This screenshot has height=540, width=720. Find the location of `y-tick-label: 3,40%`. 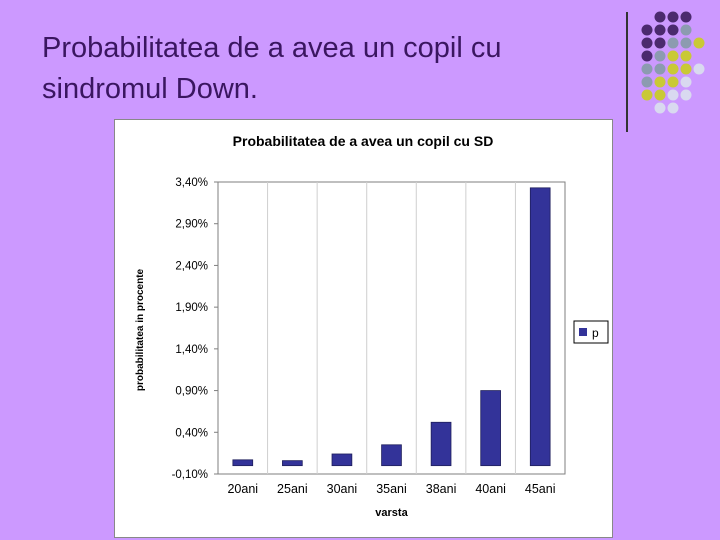

y-tick-label: 3,40% is located at coordinates (191, 183).